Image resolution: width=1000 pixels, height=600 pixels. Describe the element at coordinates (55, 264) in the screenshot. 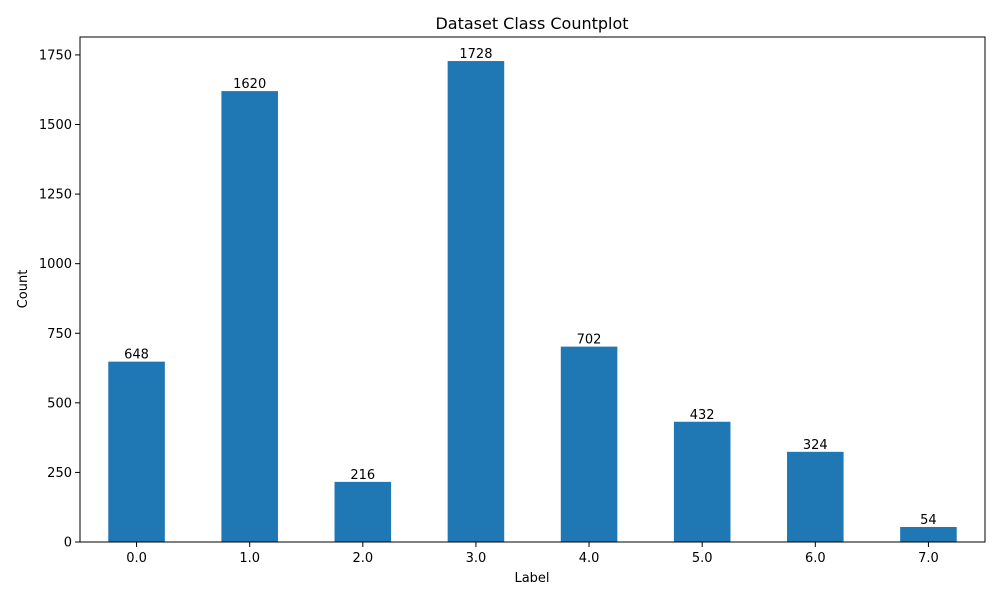

I see `y-tick-label-1000: 1000` at that location.